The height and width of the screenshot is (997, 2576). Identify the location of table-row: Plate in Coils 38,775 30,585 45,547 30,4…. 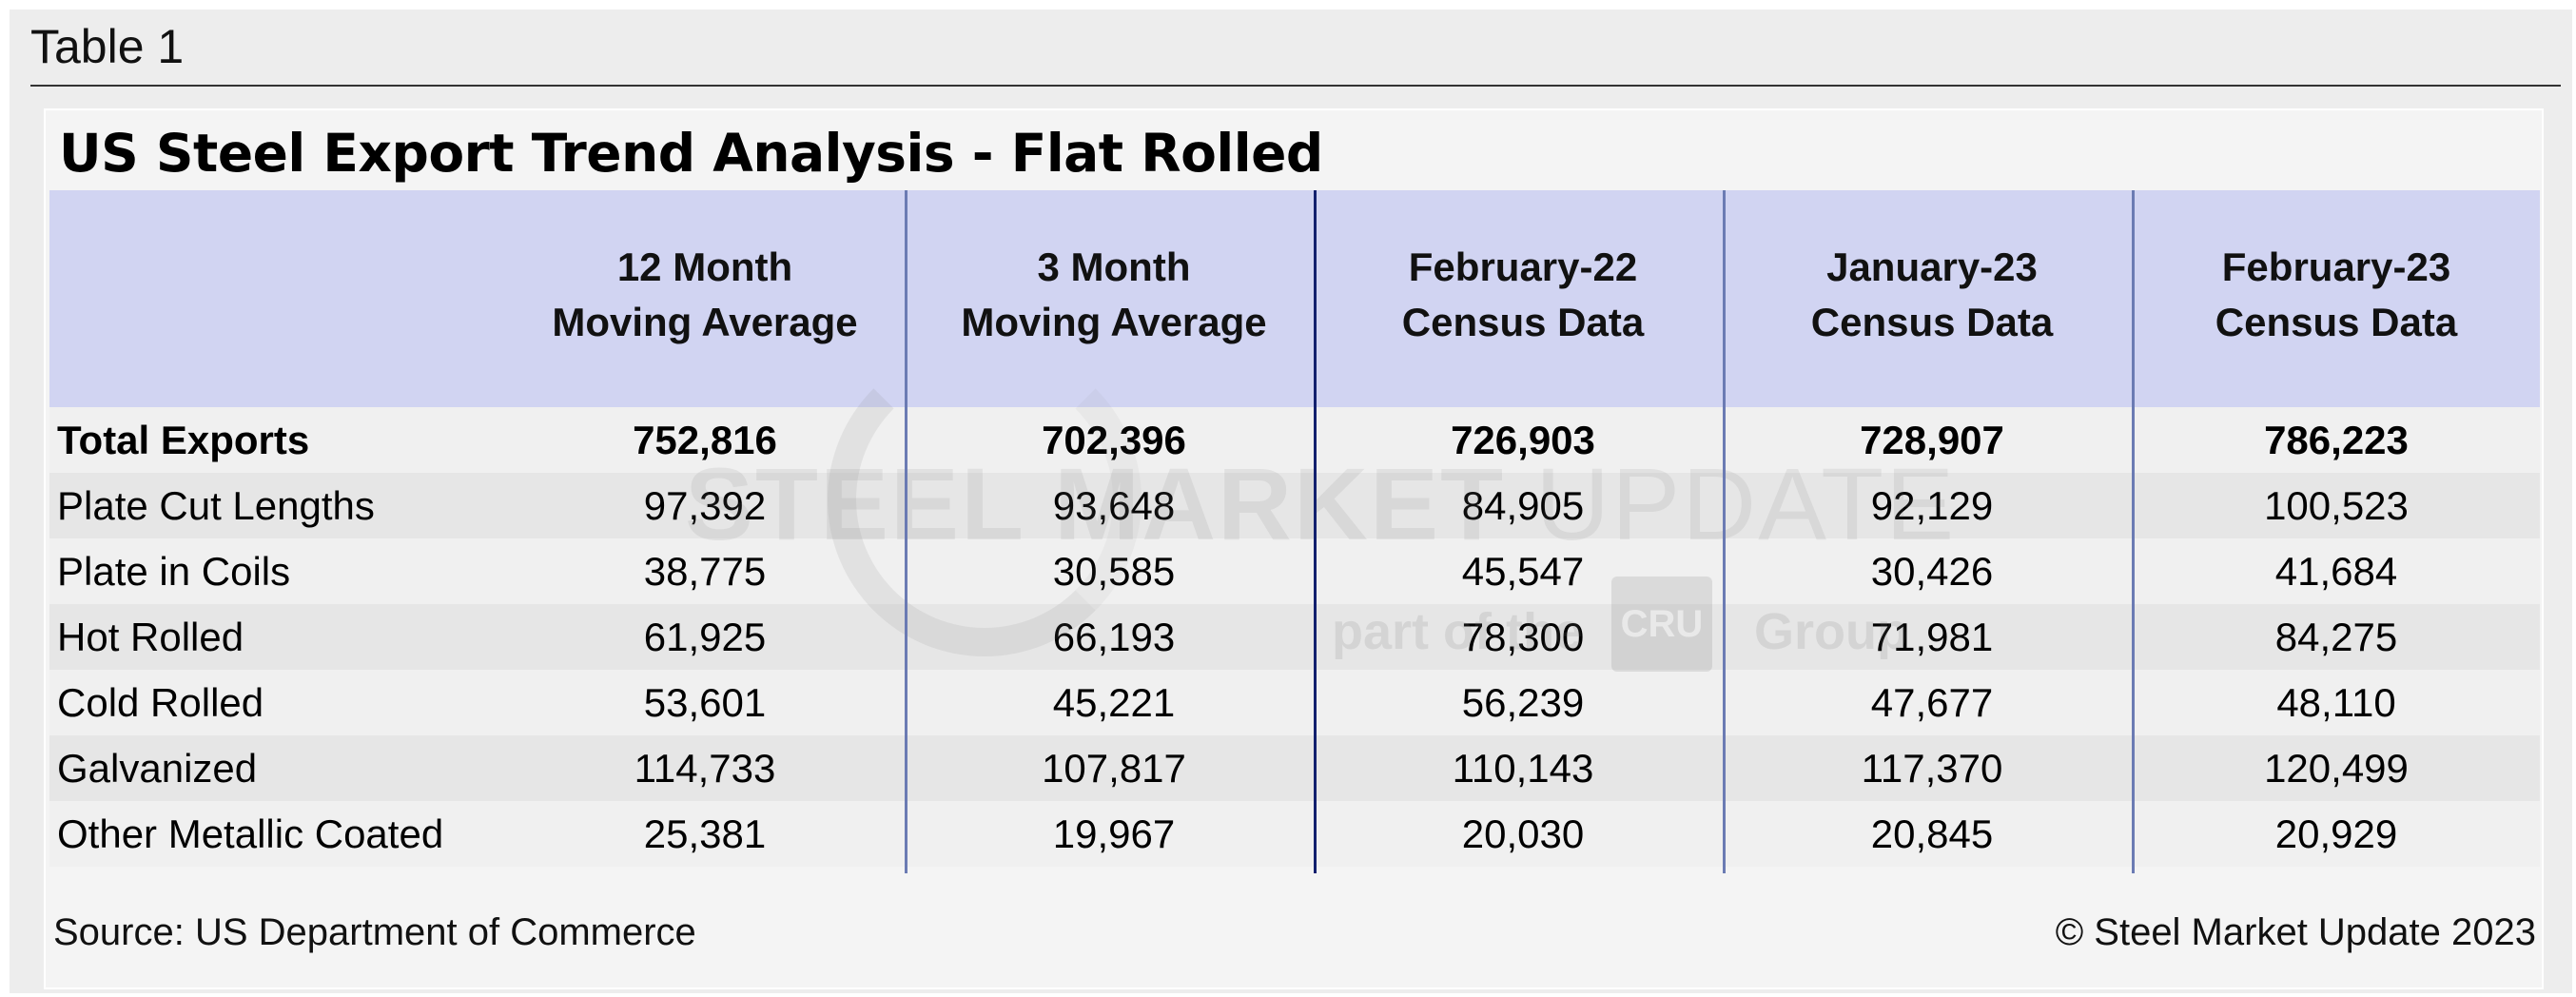
(1295, 571).